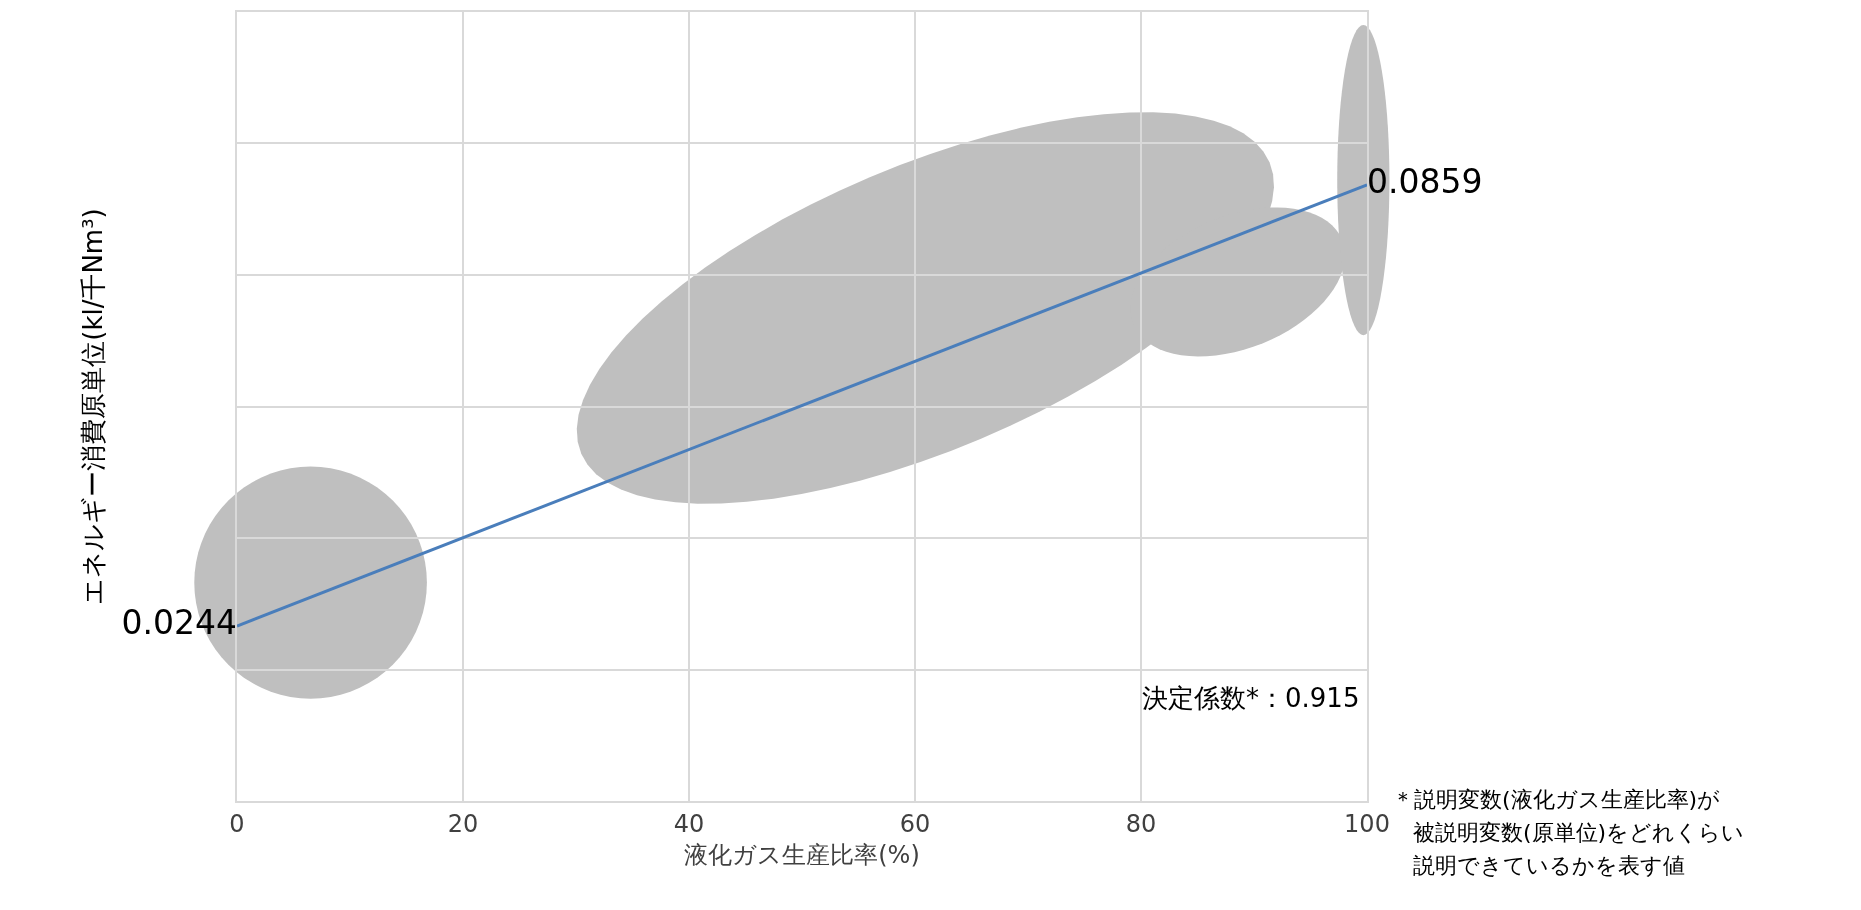 The width and height of the screenshot is (1861, 910). I want to click on annotation: 決定係数*：0.915, so click(1251, 698).